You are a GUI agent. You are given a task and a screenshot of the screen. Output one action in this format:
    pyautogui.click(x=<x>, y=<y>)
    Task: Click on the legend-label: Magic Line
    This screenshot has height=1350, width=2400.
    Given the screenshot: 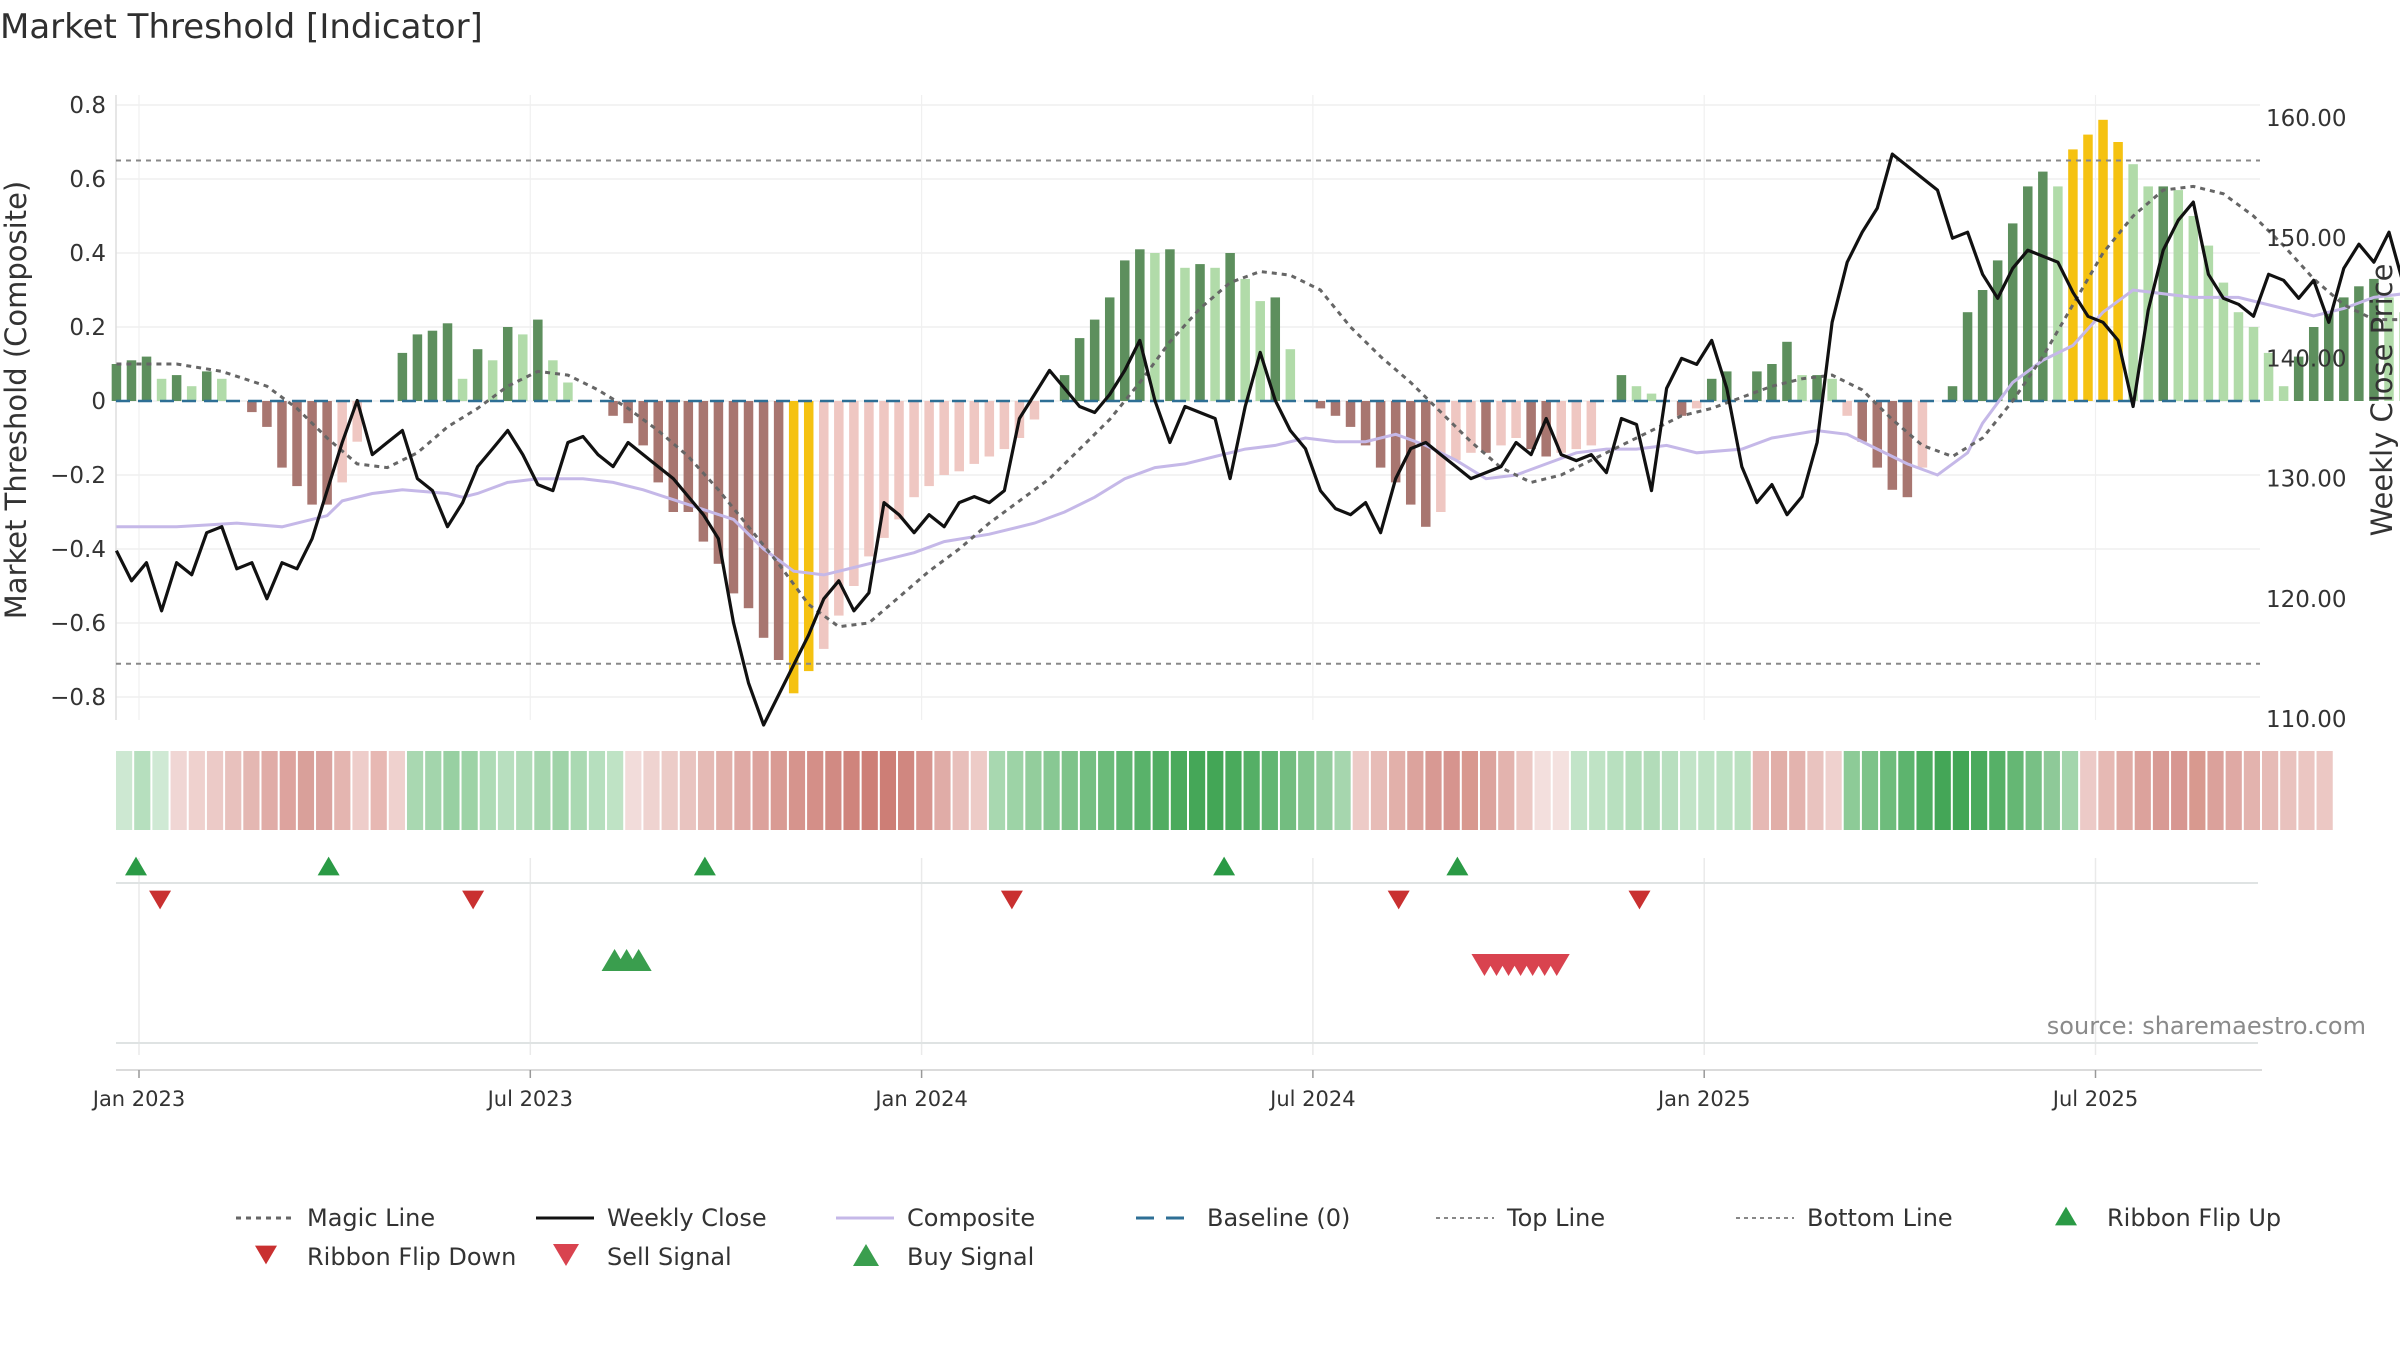 What is the action you would take?
    pyautogui.click(x=371, y=1218)
    